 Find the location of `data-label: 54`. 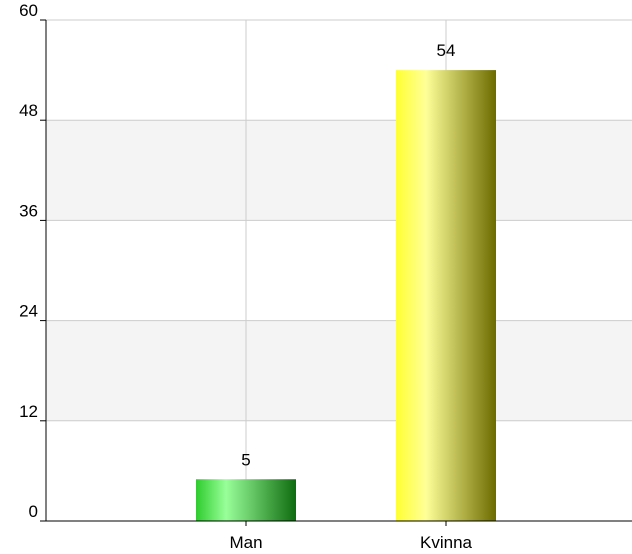

data-label: 54 is located at coordinates (446, 50).